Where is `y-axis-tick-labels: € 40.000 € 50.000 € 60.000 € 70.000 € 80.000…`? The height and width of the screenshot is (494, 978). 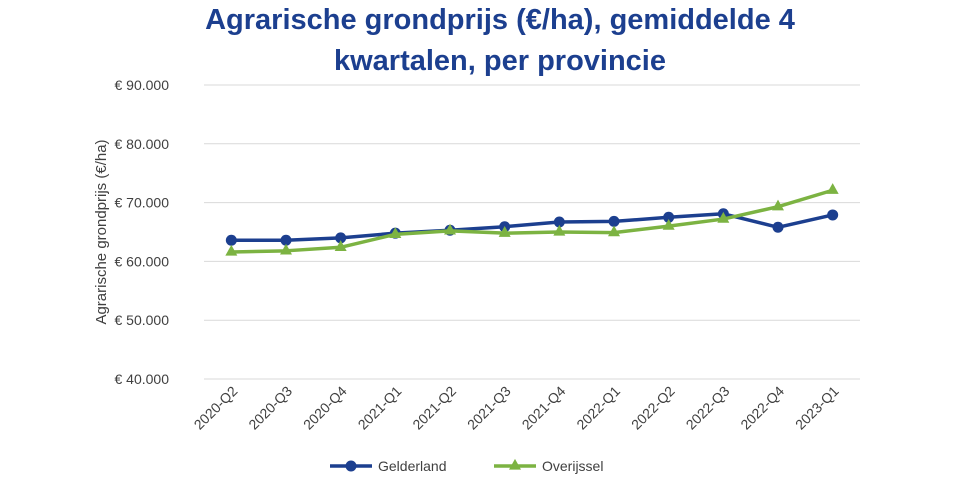 y-axis-tick-labels: € 40.000 € 50.000 € 60.000 € 70.000 € 80.000… is located at coordinates (142, 232).